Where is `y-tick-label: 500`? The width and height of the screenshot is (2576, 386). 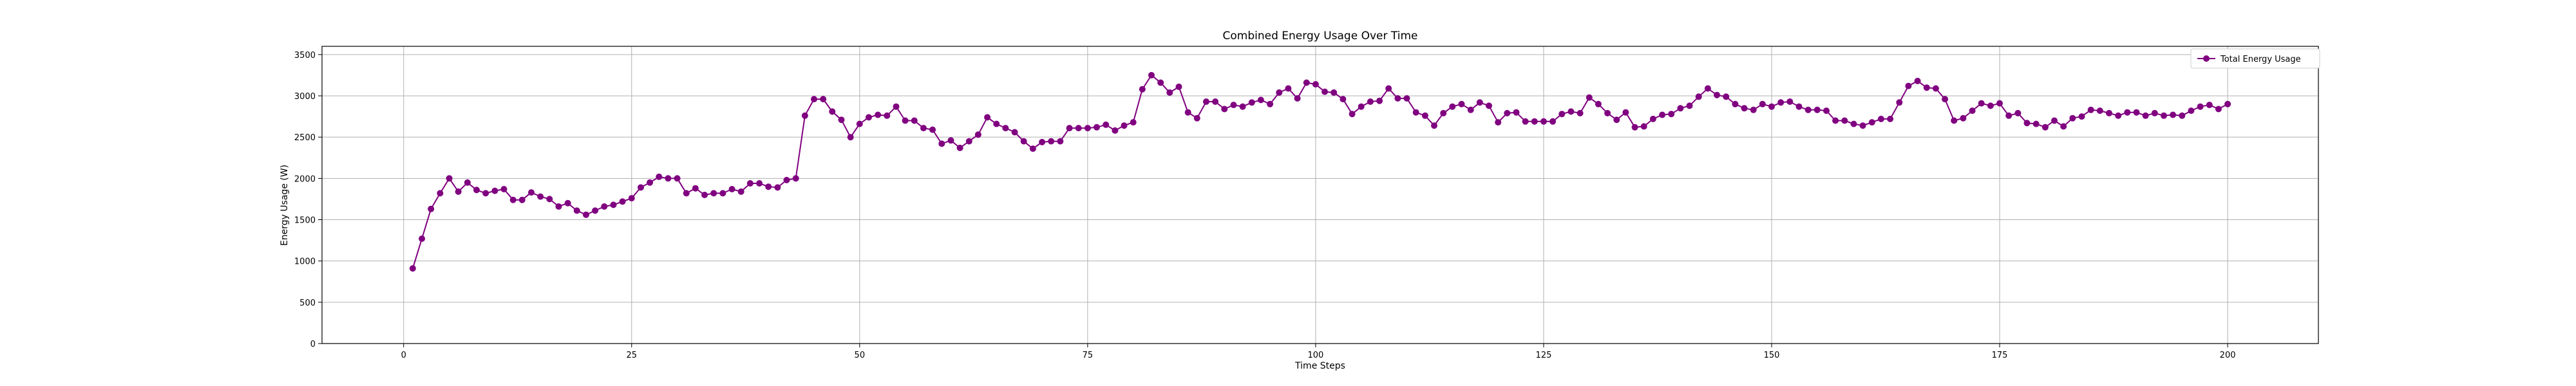
y-tick-label: 500 is located at coordinates (307, 303).